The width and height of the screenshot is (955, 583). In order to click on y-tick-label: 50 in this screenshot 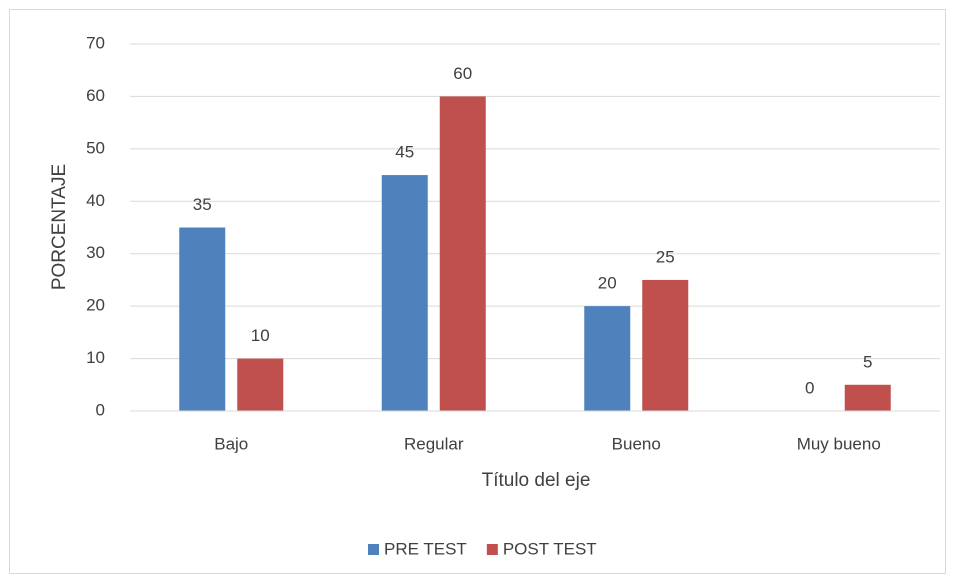, I will do `click(95, 147)`.